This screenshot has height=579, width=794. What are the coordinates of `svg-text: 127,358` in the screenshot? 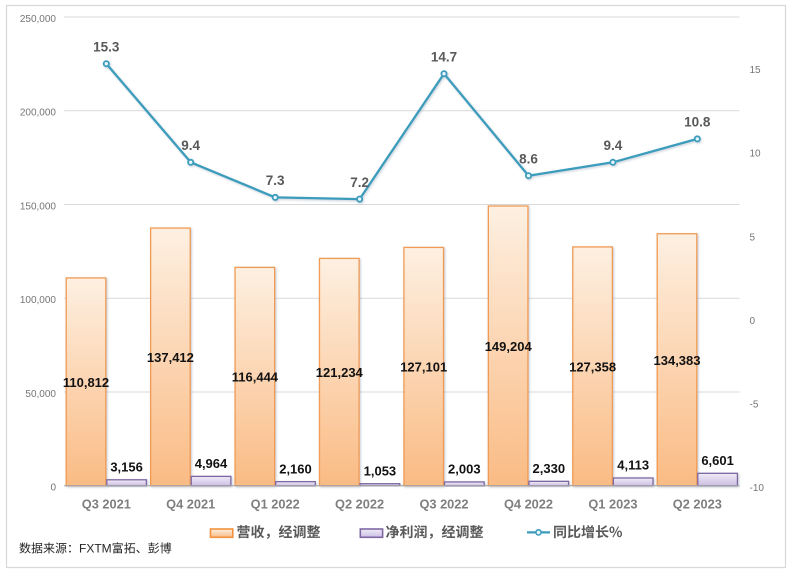 It's located at (592, 366).